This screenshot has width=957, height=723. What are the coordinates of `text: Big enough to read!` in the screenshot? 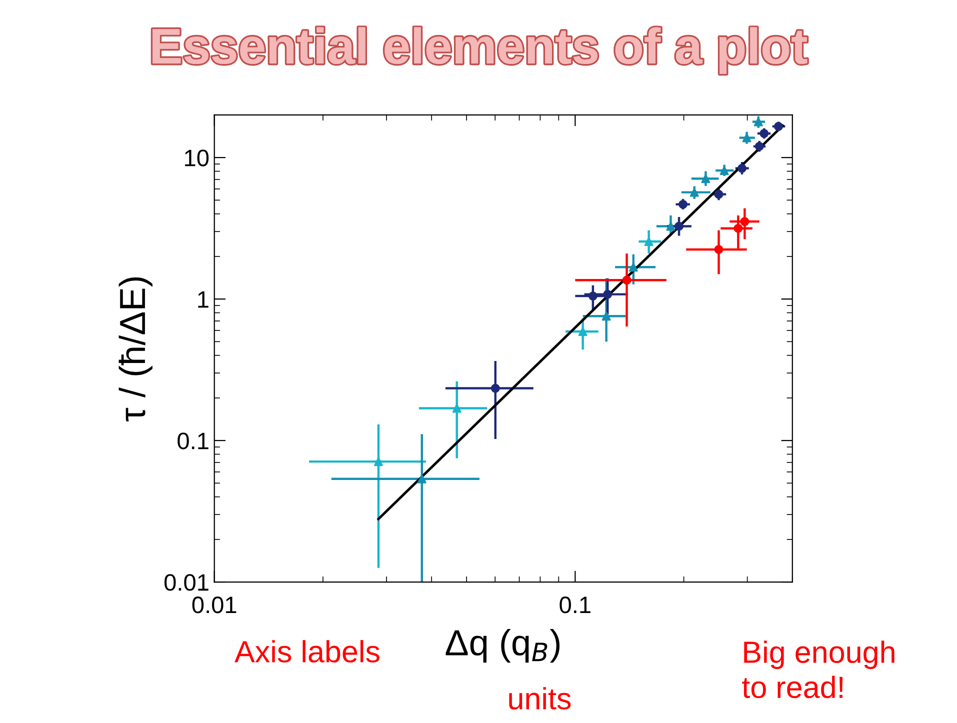 It's located at (818, 669).